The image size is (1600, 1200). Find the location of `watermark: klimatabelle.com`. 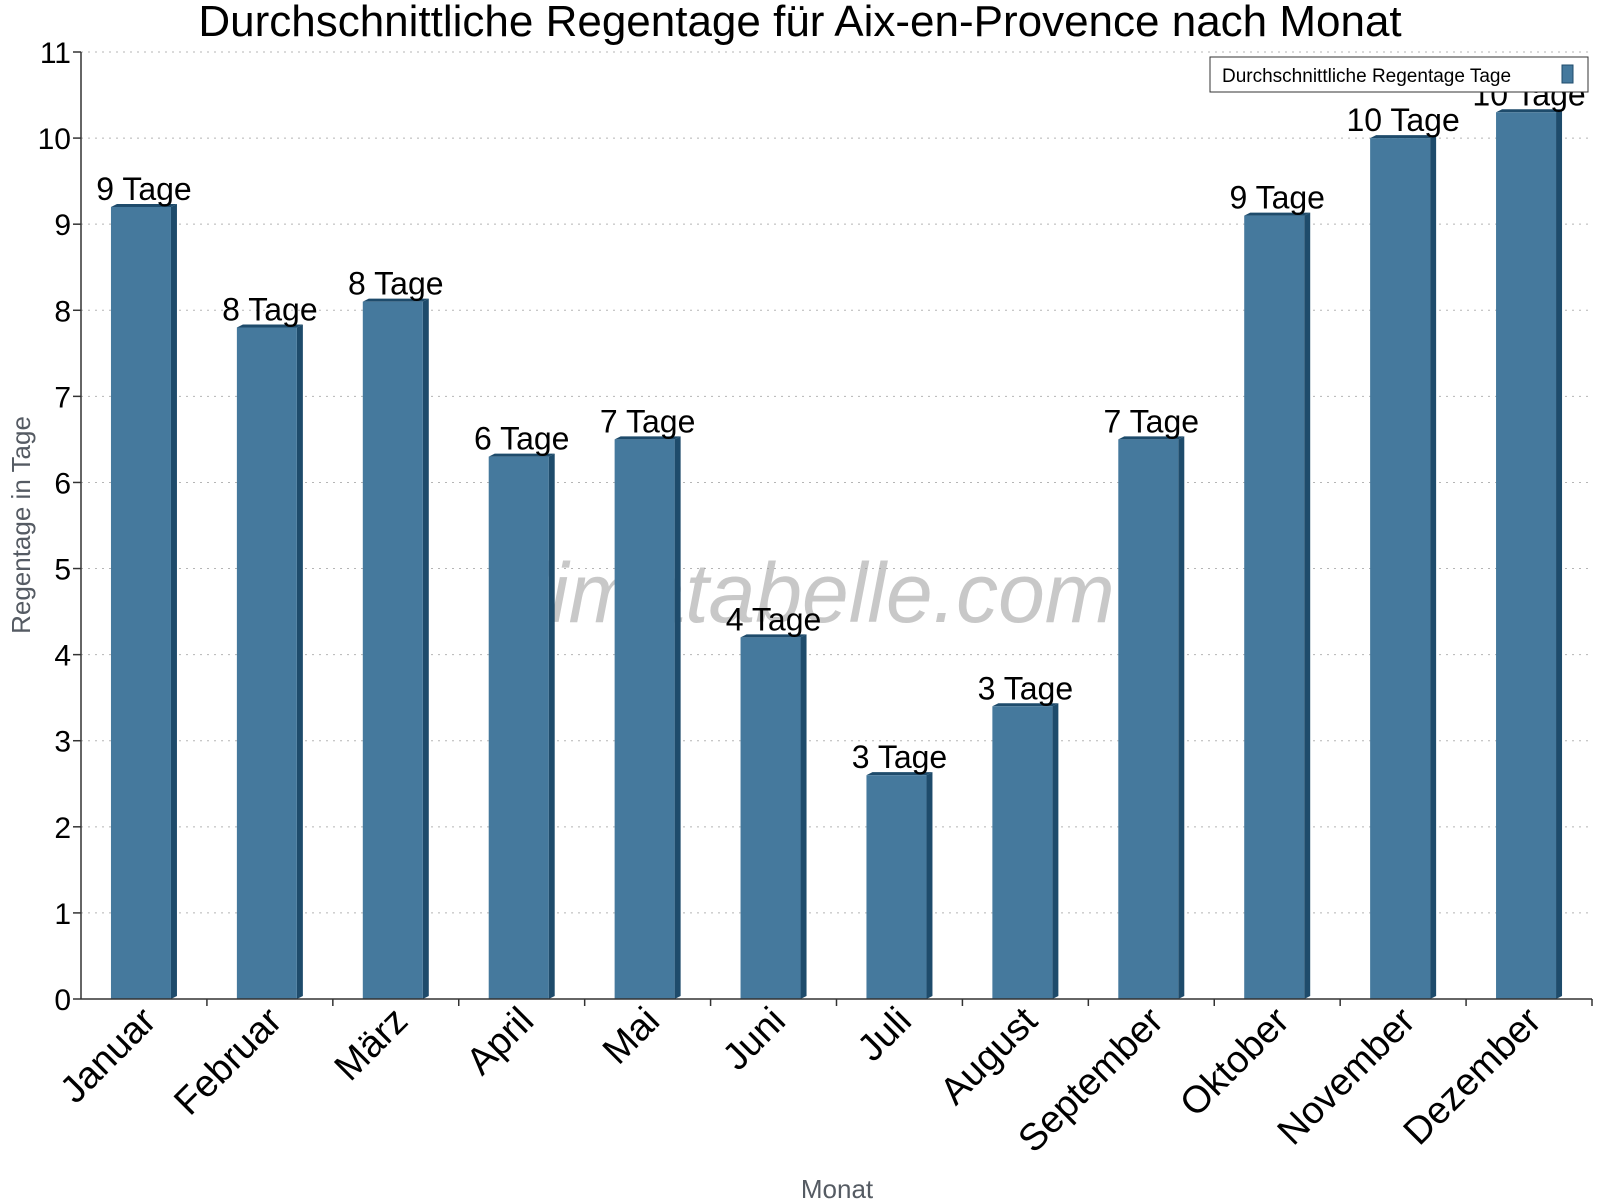

watermark: klimatabelle.com is located at coordinates (802, 593).